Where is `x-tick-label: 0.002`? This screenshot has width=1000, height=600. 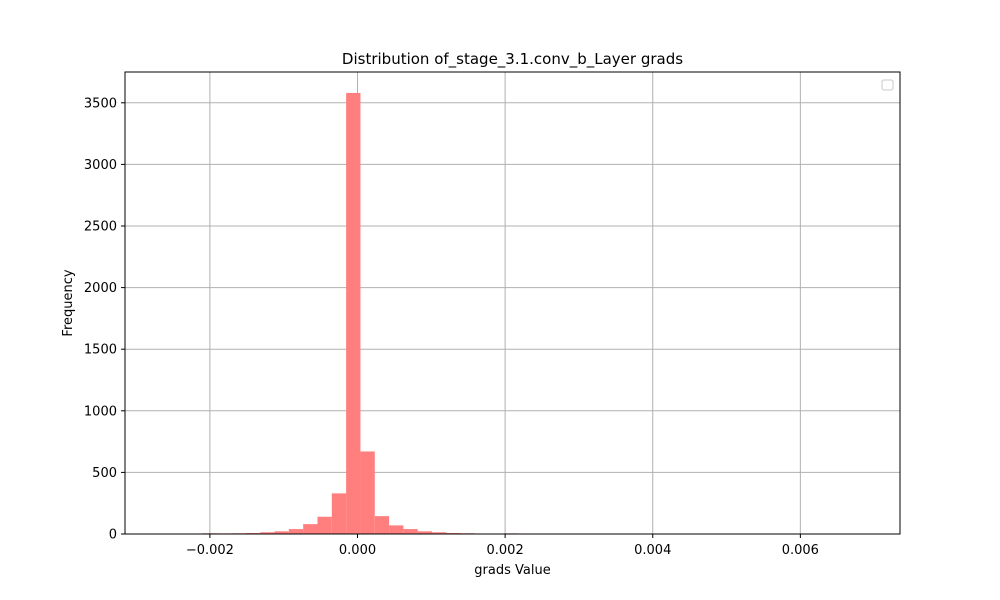 x-tick-label: 0.002 is located at coordinates (505, 550).